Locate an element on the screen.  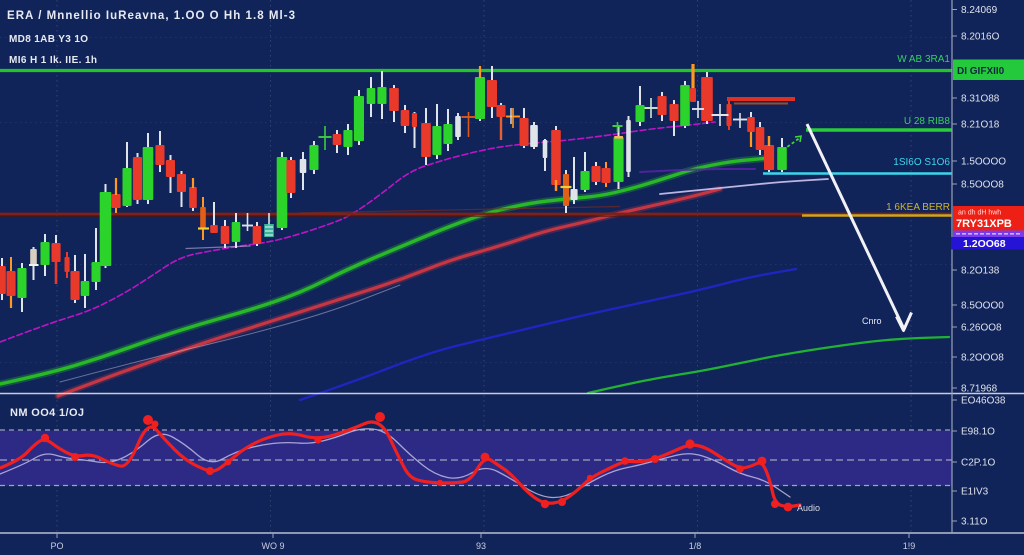
svg-text: 8.24069 is located at coordinates (979, 10).